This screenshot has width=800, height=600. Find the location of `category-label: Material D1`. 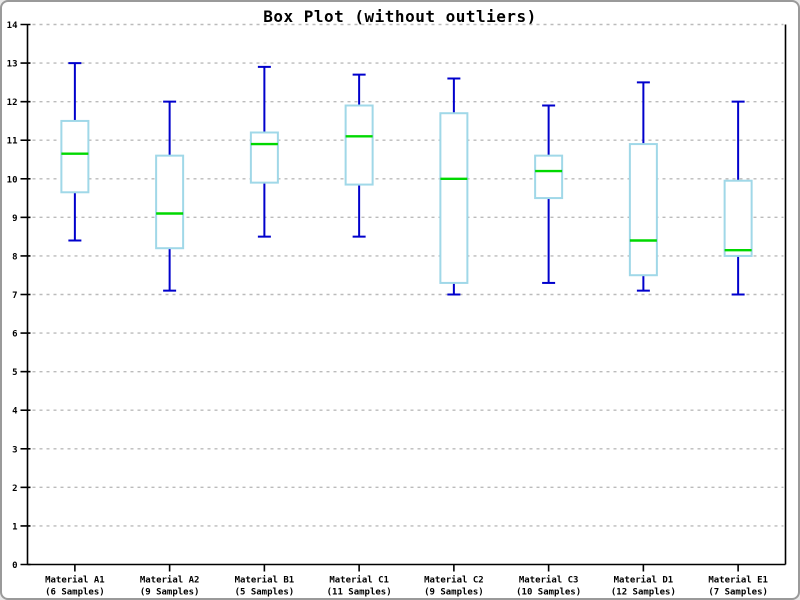

category-label: Material D1 is located at coordinates (644, 580).